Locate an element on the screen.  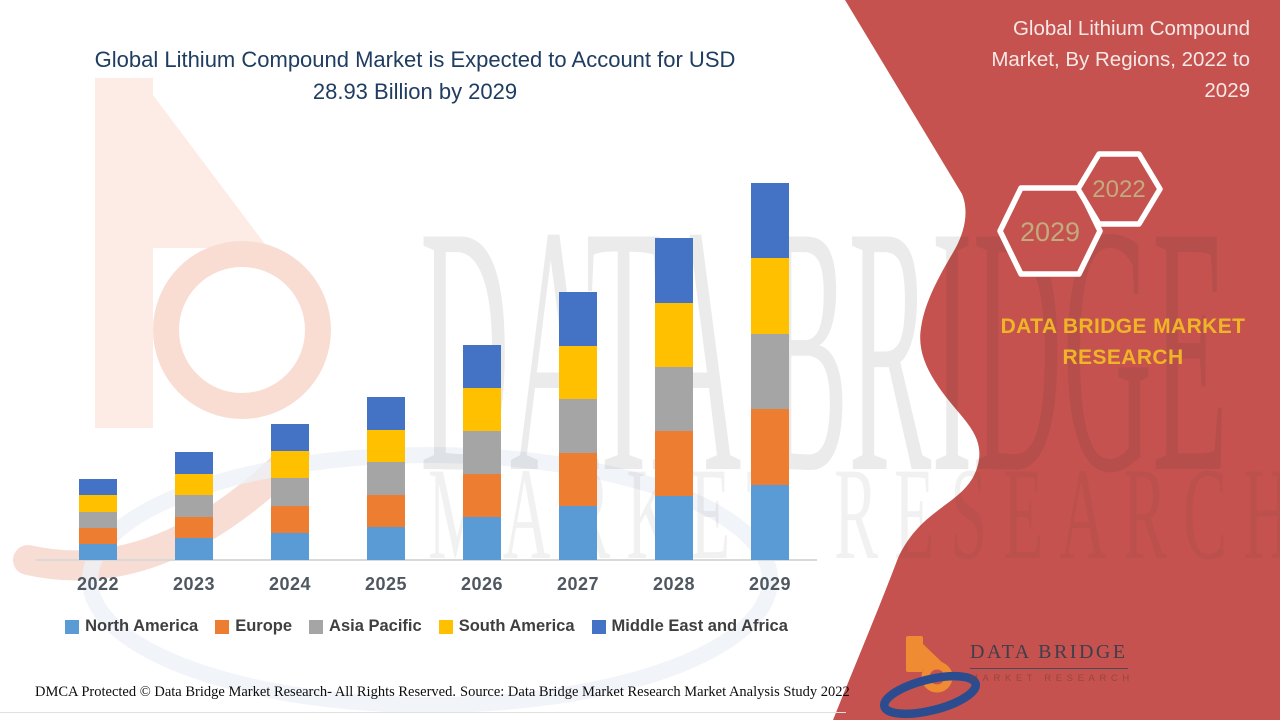
legend-label: Middle East and Africa is located at coordinates (699, 626).